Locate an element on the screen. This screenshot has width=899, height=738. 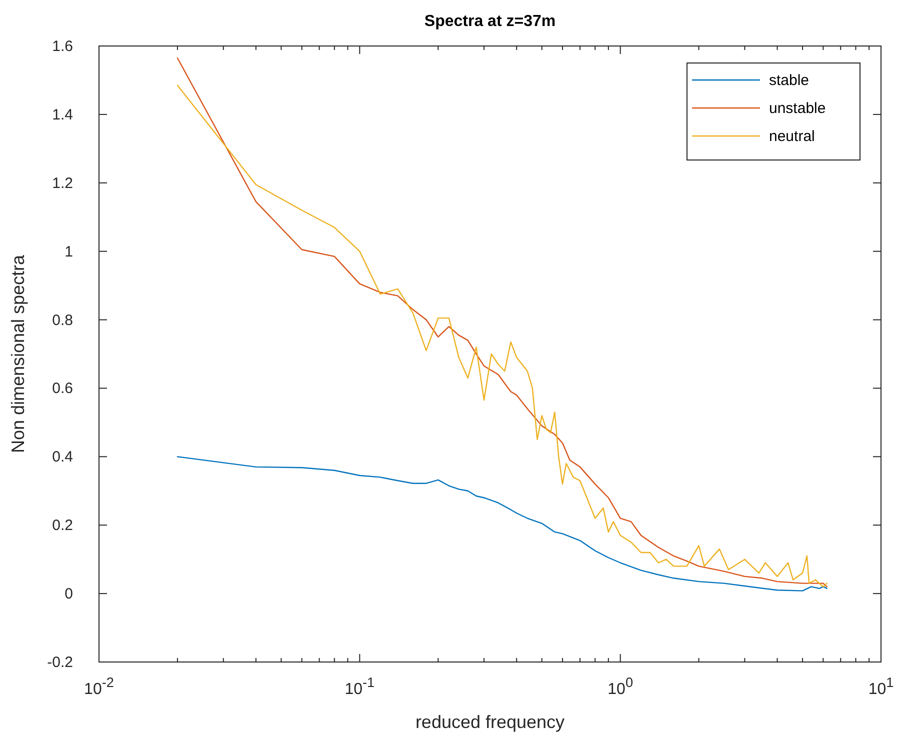
y-tick-label: 1 is located at coordinates (68, 251).